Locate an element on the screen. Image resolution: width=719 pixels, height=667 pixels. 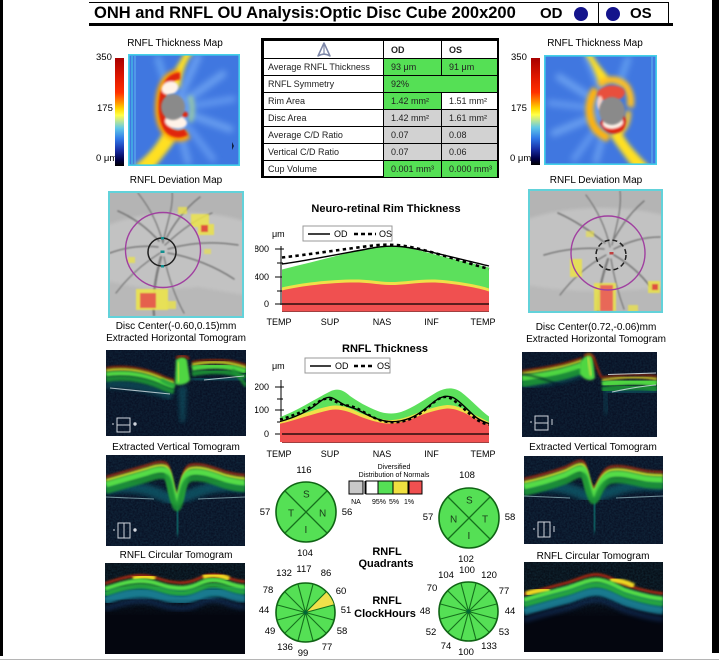
svg-text: 95% is located at coordinates (379, 502).